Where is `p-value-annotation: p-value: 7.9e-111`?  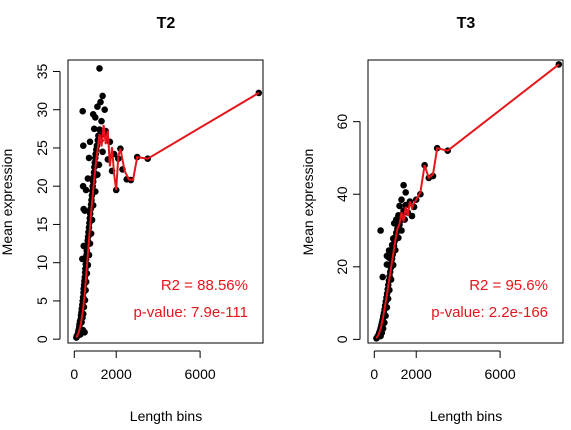 p-value-annotation: p-value: 7.9e-111 is located at coordinates (190, 312).